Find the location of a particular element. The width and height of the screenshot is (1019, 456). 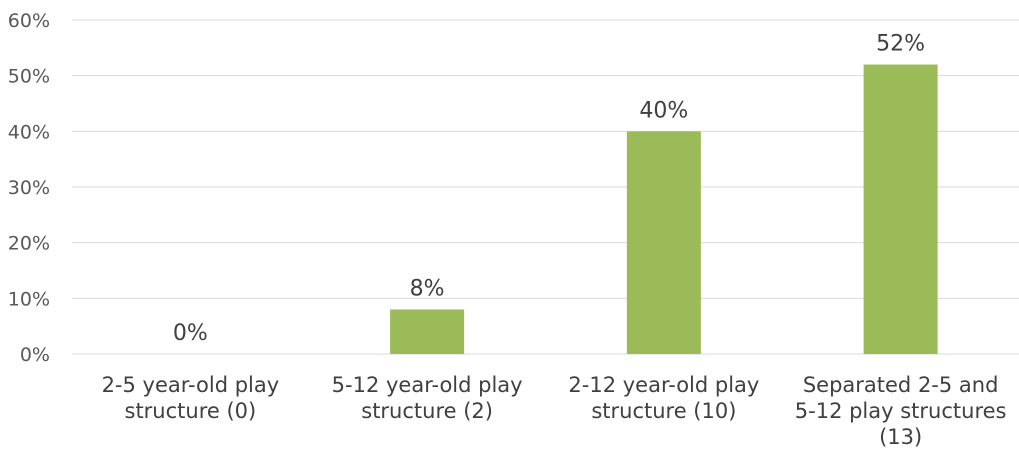

y-tick-label: 30% is located at coordinates (29, 188).